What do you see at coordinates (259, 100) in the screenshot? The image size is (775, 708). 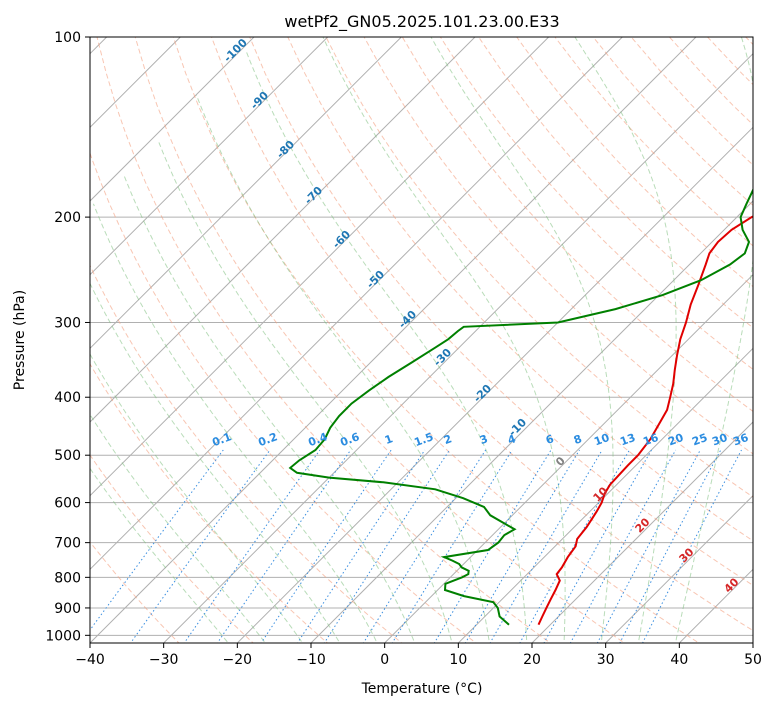 I see `isotherm-label: -90` at bounding box center [259, 100].